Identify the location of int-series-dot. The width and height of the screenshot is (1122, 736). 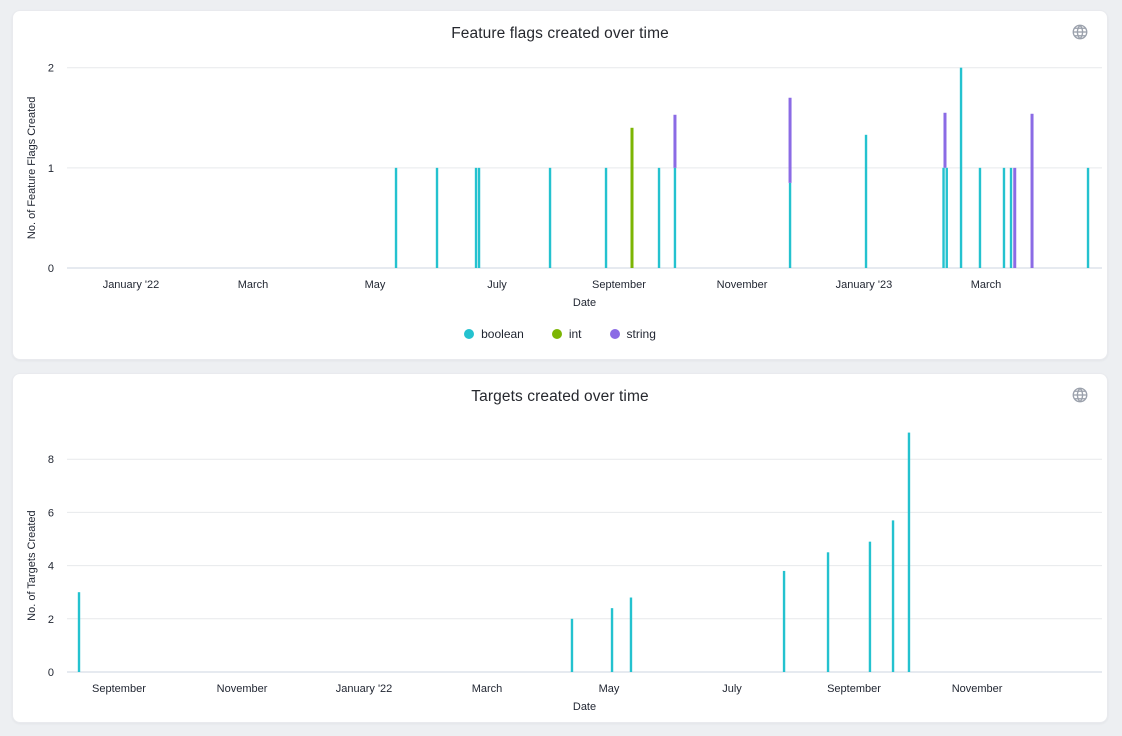
(556, 334).